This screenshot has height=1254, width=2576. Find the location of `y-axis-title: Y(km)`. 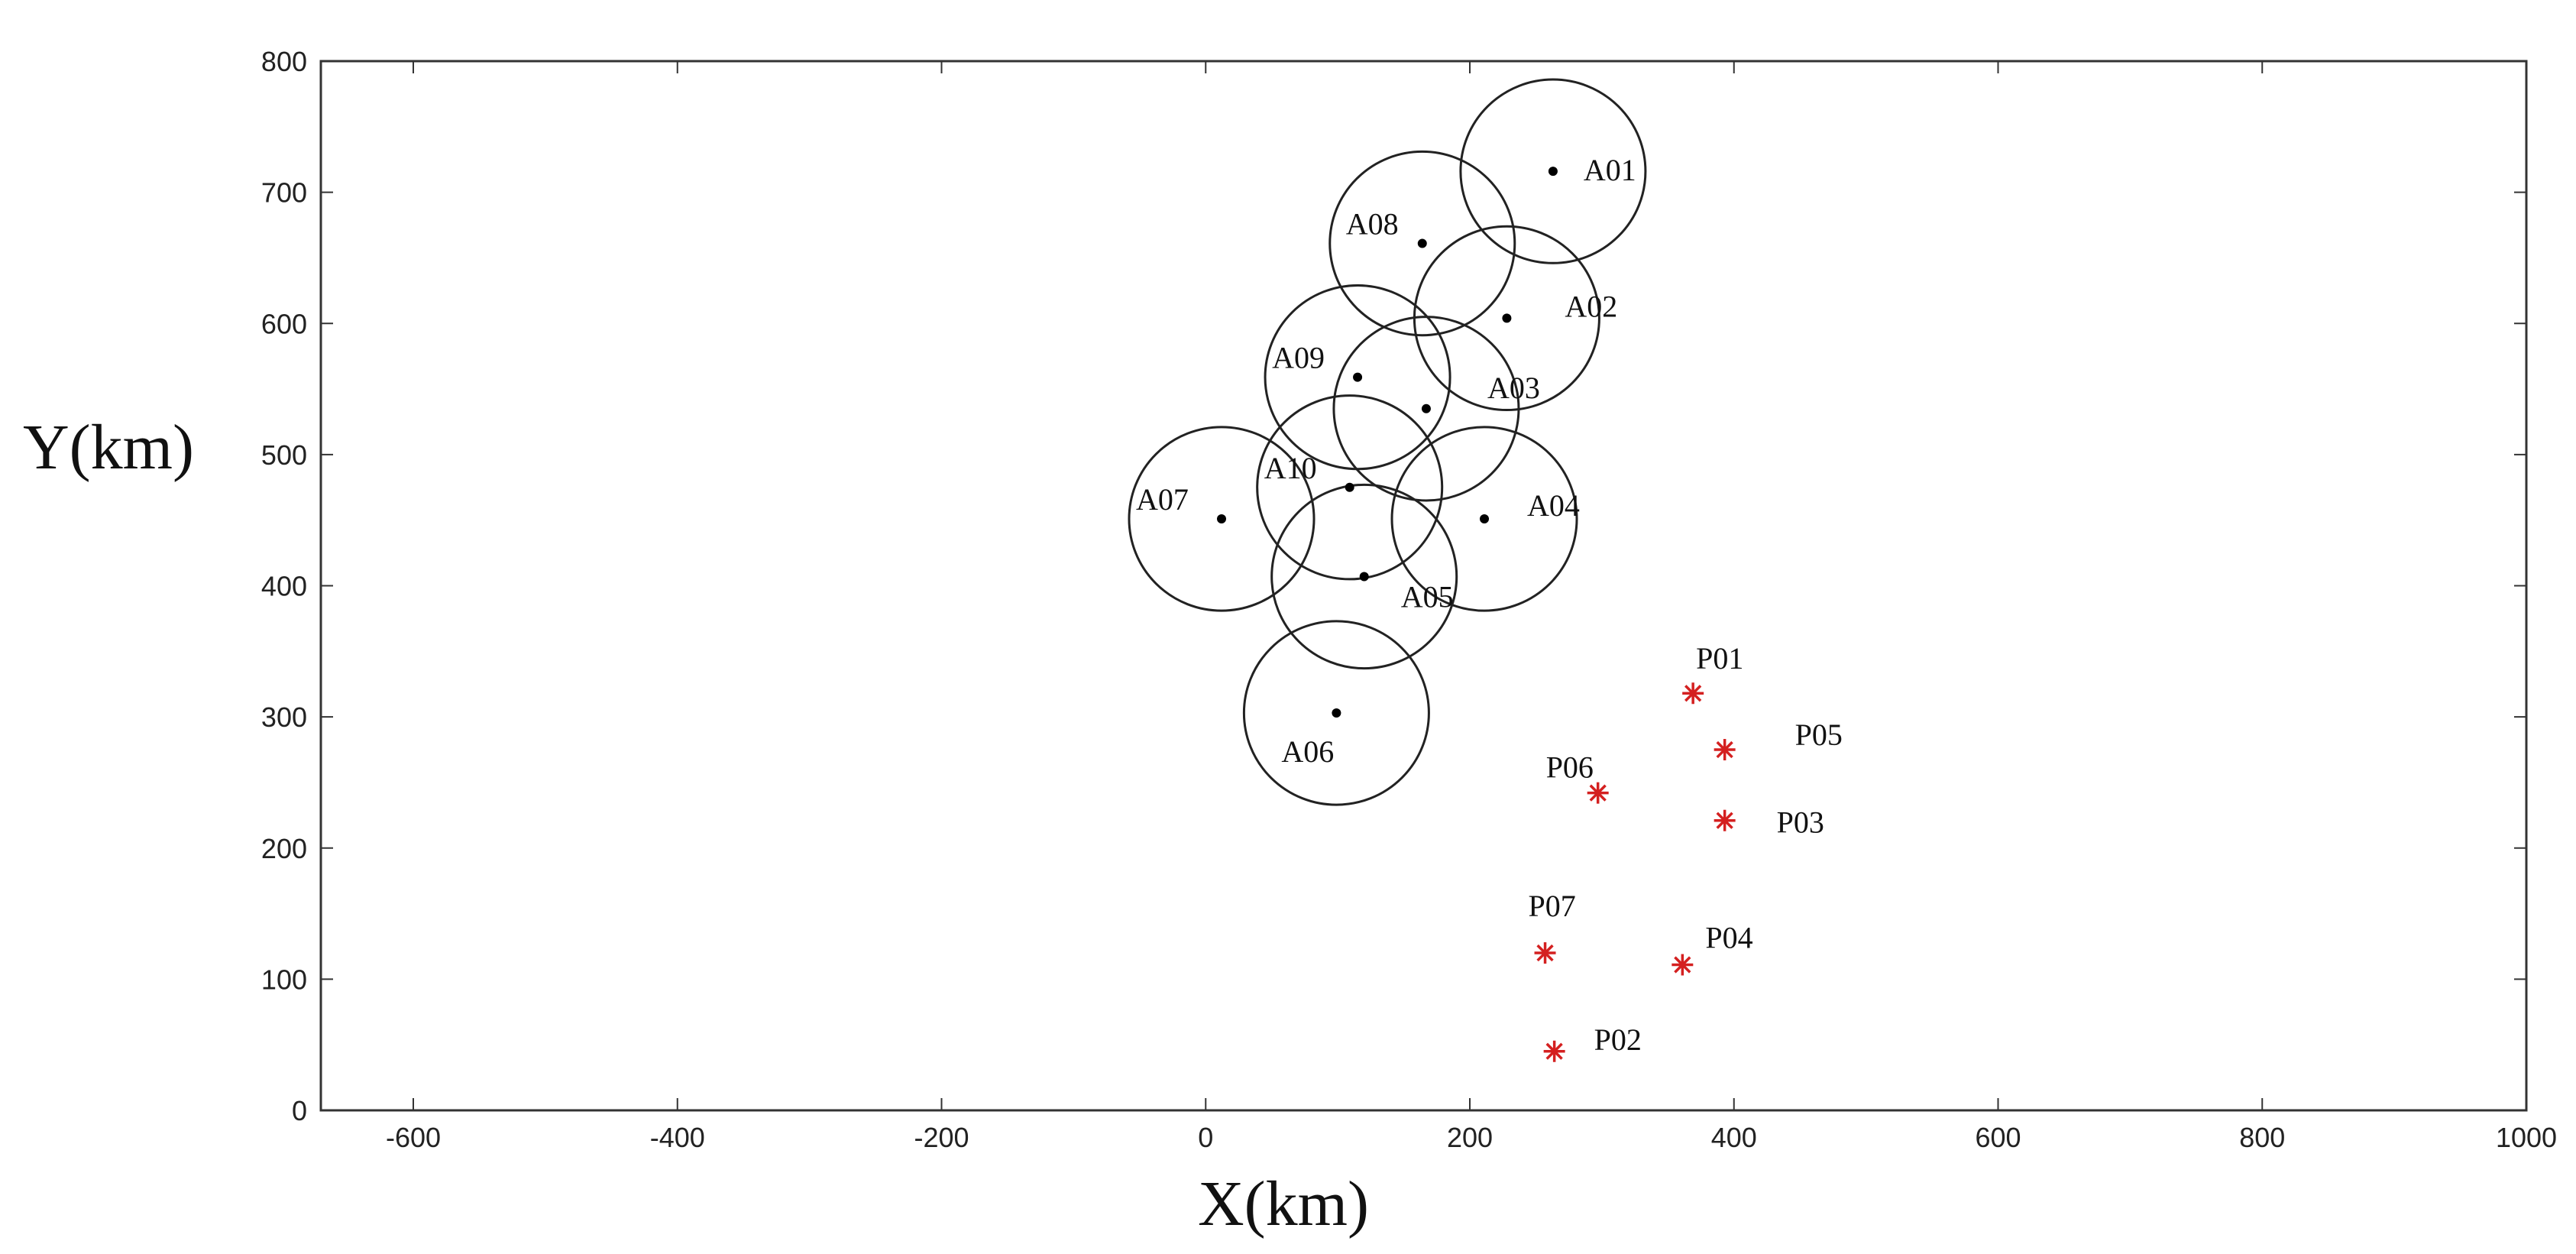

y-axis-title: Y(km) is located at coordinates (108, 447).